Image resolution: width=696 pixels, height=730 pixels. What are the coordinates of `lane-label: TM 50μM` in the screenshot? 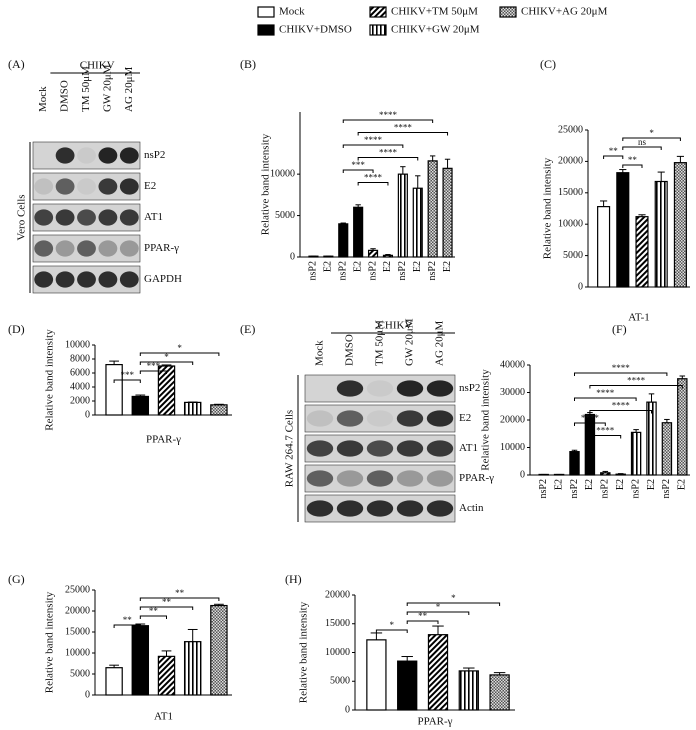 It's located at (380, 343).